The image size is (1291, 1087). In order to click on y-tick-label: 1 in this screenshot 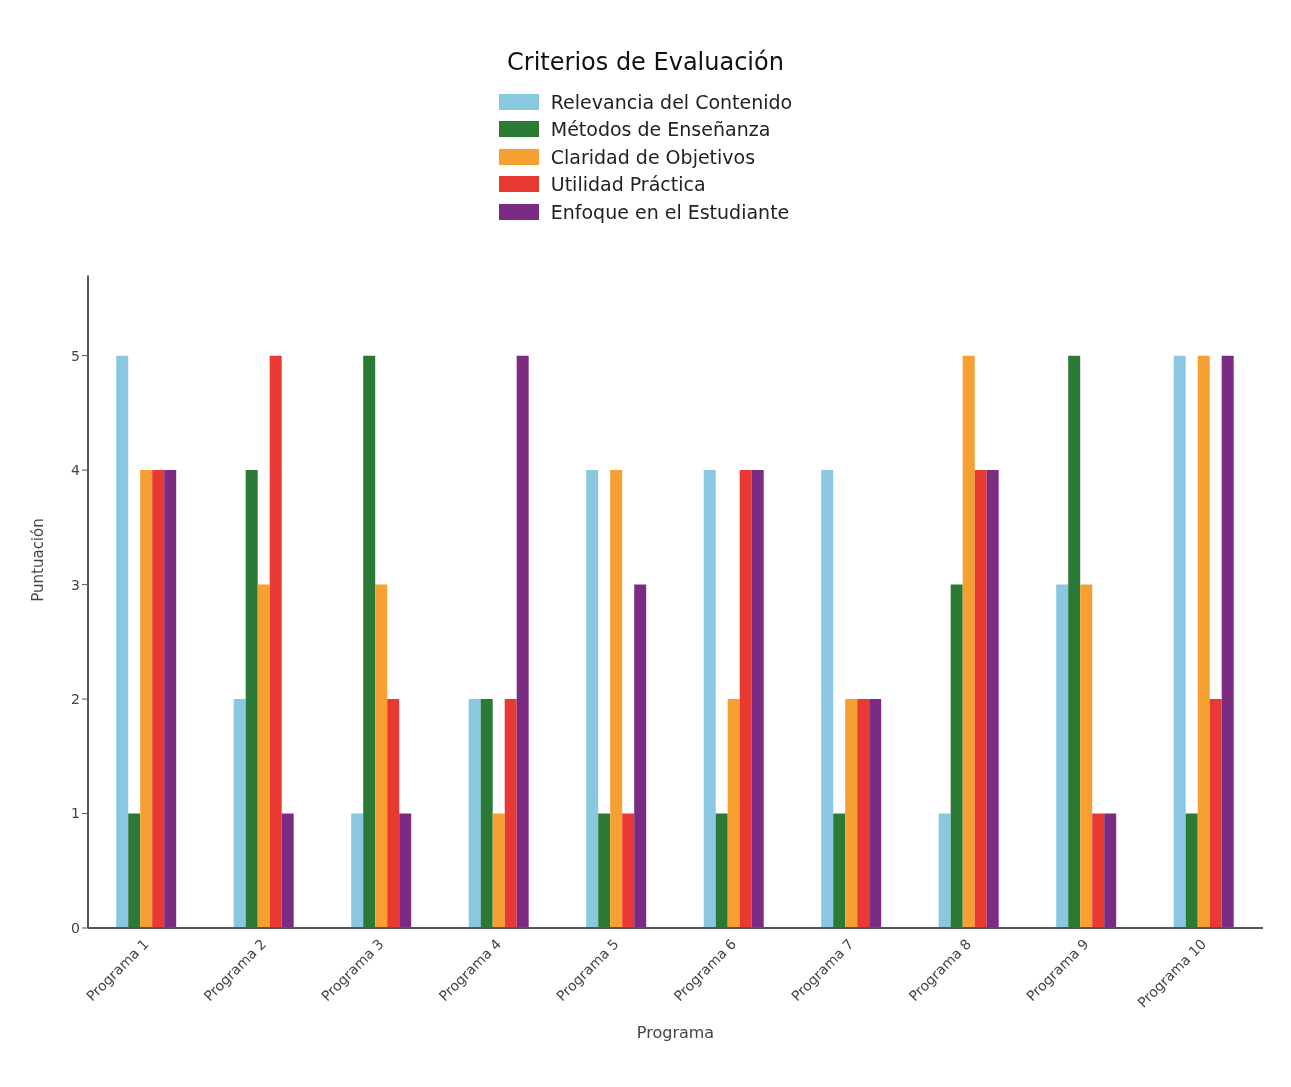, I will do `click(75, 813)`.